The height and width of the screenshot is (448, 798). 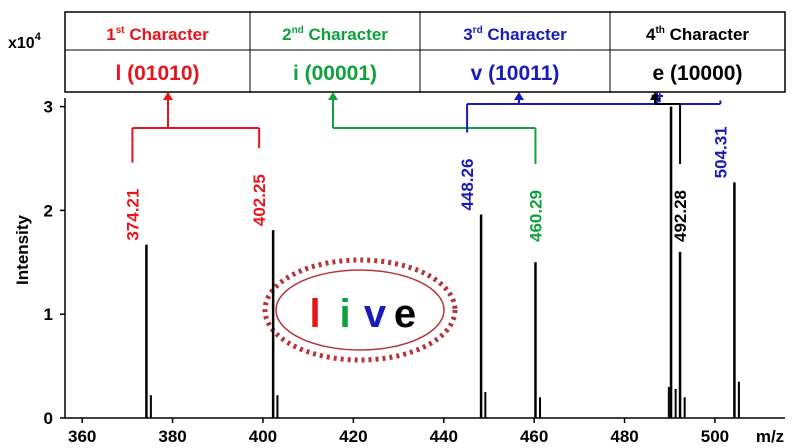 I want to click on header-number: 1, so click(x=110, y=34).